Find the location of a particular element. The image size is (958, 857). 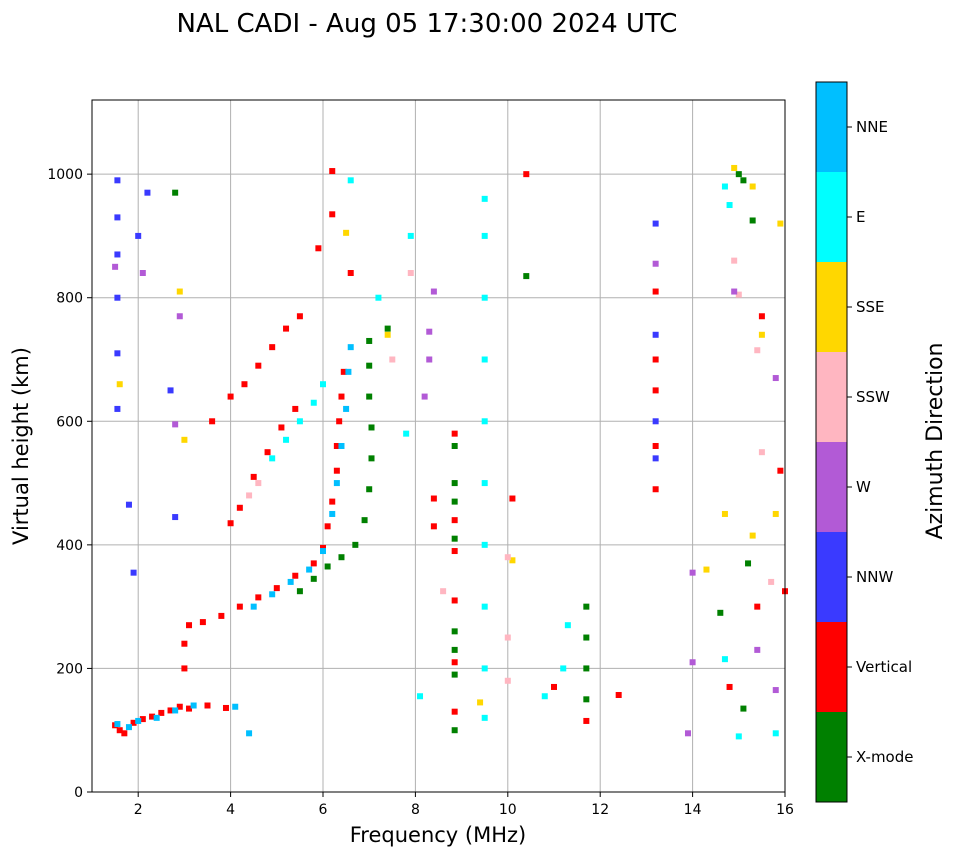

y-tick-label: 800 is located at coordinates (69, 299).